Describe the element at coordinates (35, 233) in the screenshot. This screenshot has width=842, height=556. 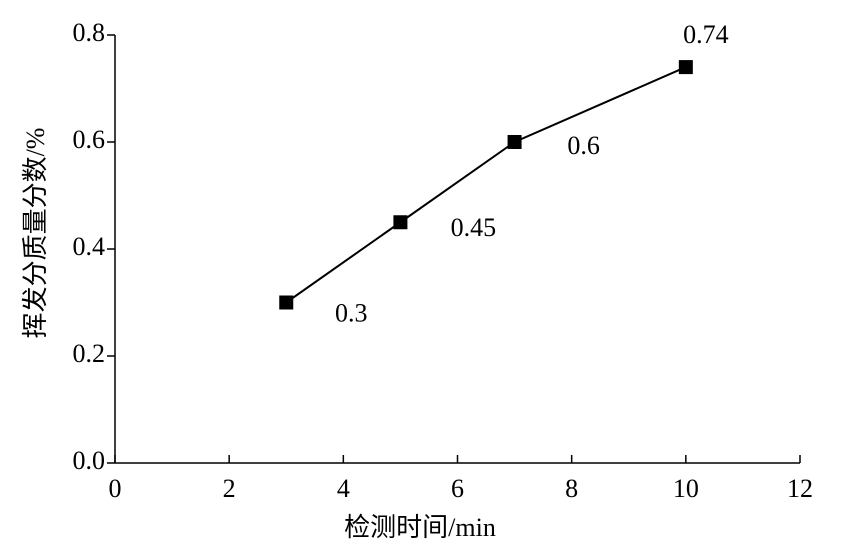
I see `y-axis-label: 挥发分质量分数/%` at that location.